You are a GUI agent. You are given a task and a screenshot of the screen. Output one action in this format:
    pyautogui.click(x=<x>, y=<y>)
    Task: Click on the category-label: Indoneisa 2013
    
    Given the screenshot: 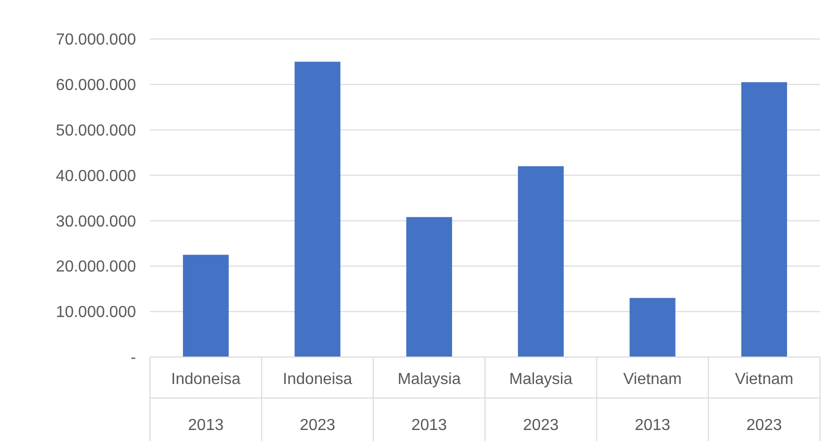 What is the action you would take?
    pyautogui.click(x=206, y=402)
    